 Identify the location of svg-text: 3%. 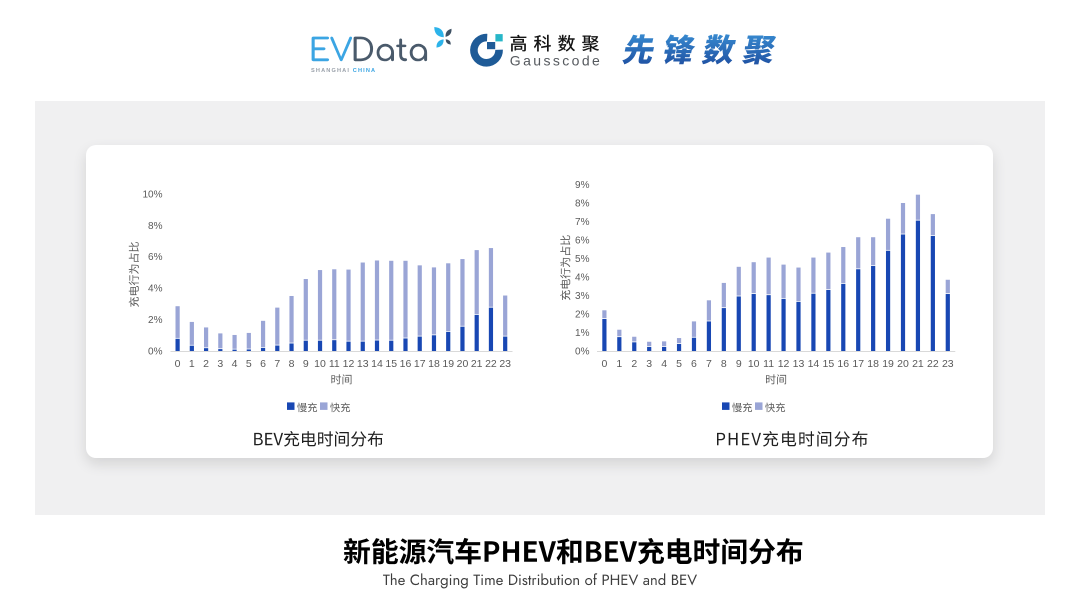
(582, 296).